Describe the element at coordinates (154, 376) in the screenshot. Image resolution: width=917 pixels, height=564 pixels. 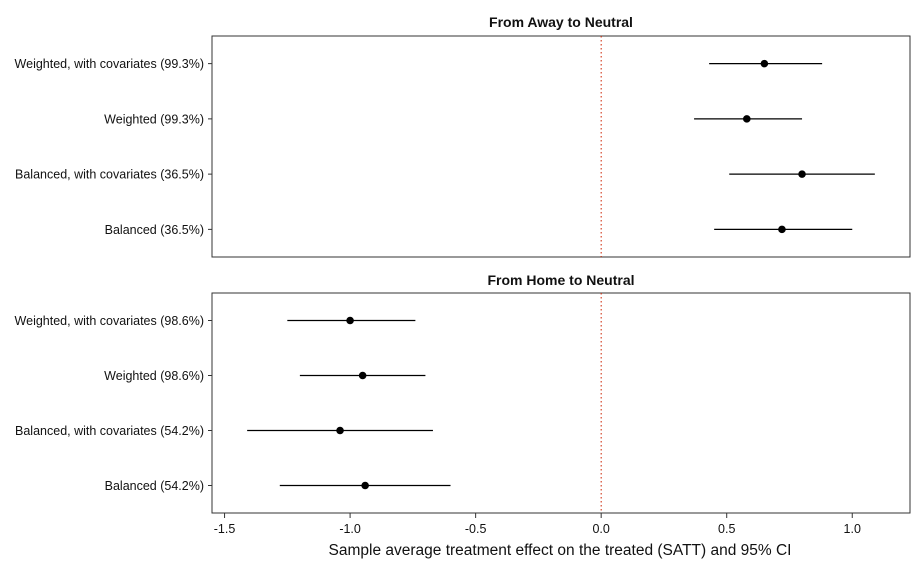
I see `row-label: Weighted (98.6%)` at that location.